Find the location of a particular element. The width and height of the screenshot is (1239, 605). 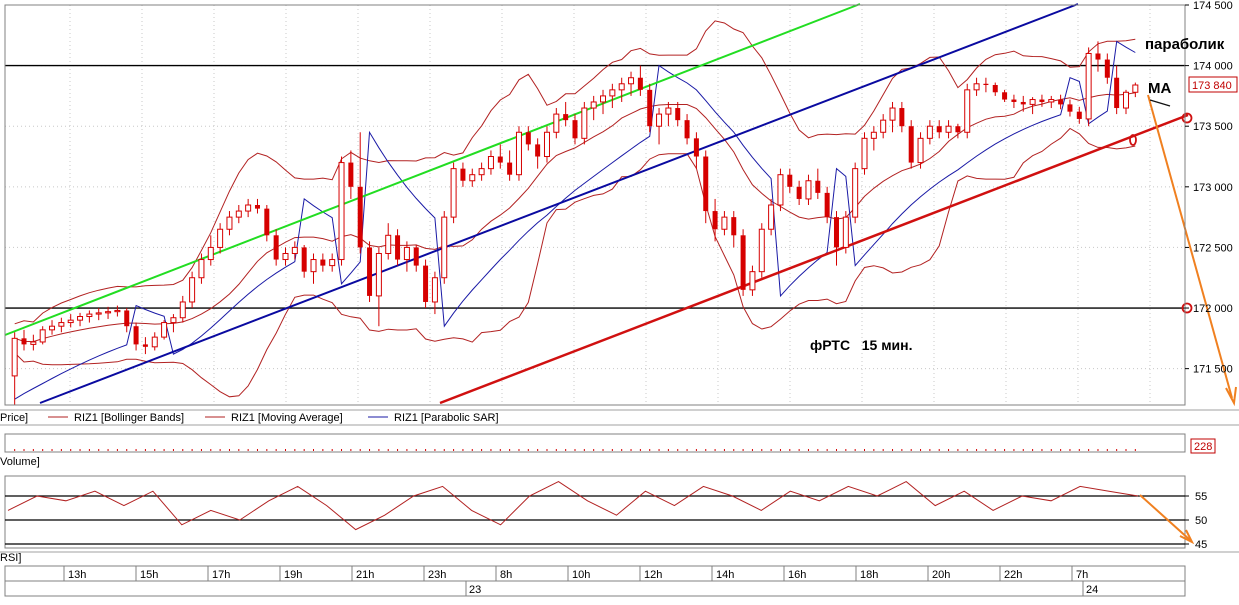

parabolic-annotation: параболик is located at coordinates (1185, 44).